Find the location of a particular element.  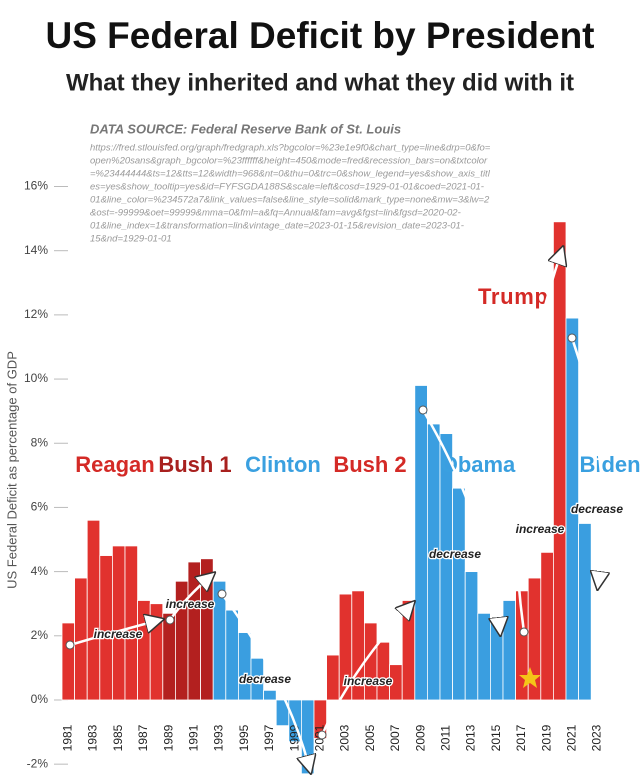

president-label: Reagan is located at coordinates (114, 464).